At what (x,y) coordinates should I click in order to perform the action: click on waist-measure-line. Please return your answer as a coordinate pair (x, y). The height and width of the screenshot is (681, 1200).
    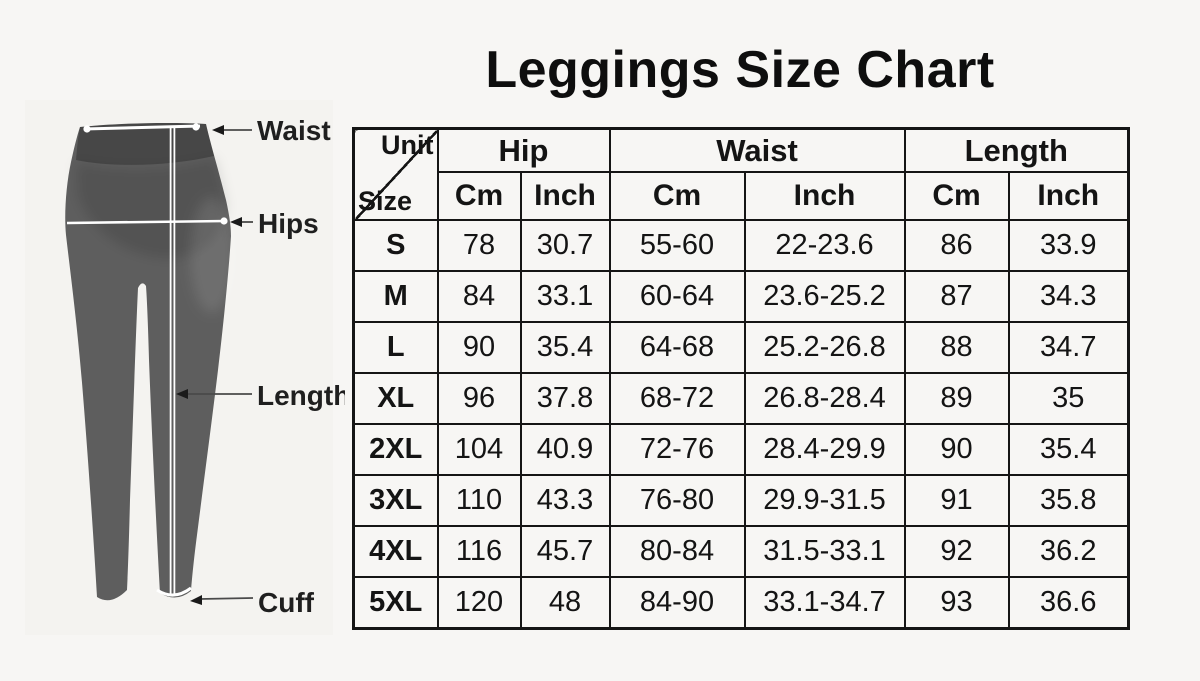
    Looking at the image, I should click on (142, 128).